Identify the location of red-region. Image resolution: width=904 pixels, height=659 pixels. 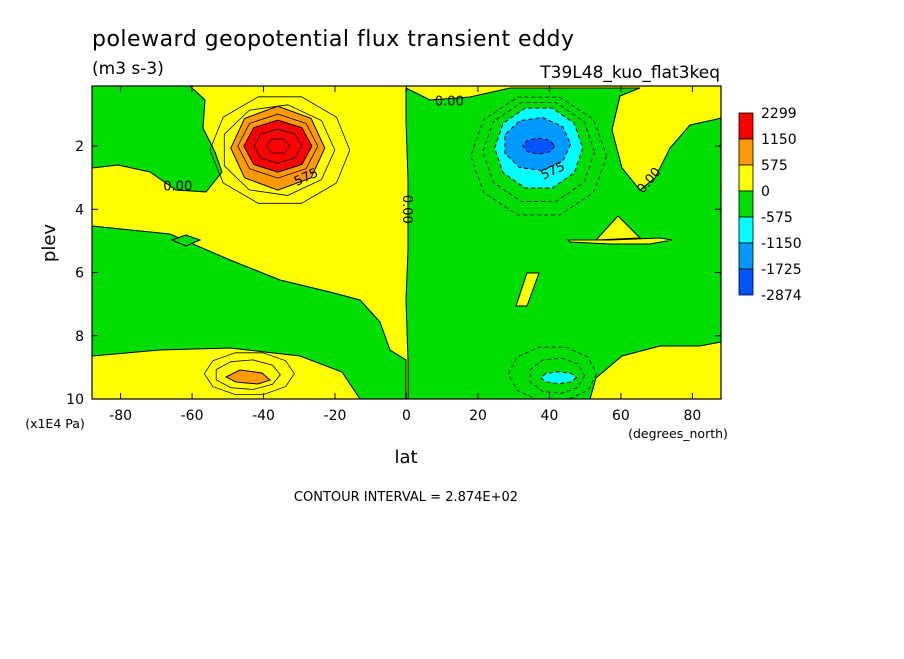
(278, 146).